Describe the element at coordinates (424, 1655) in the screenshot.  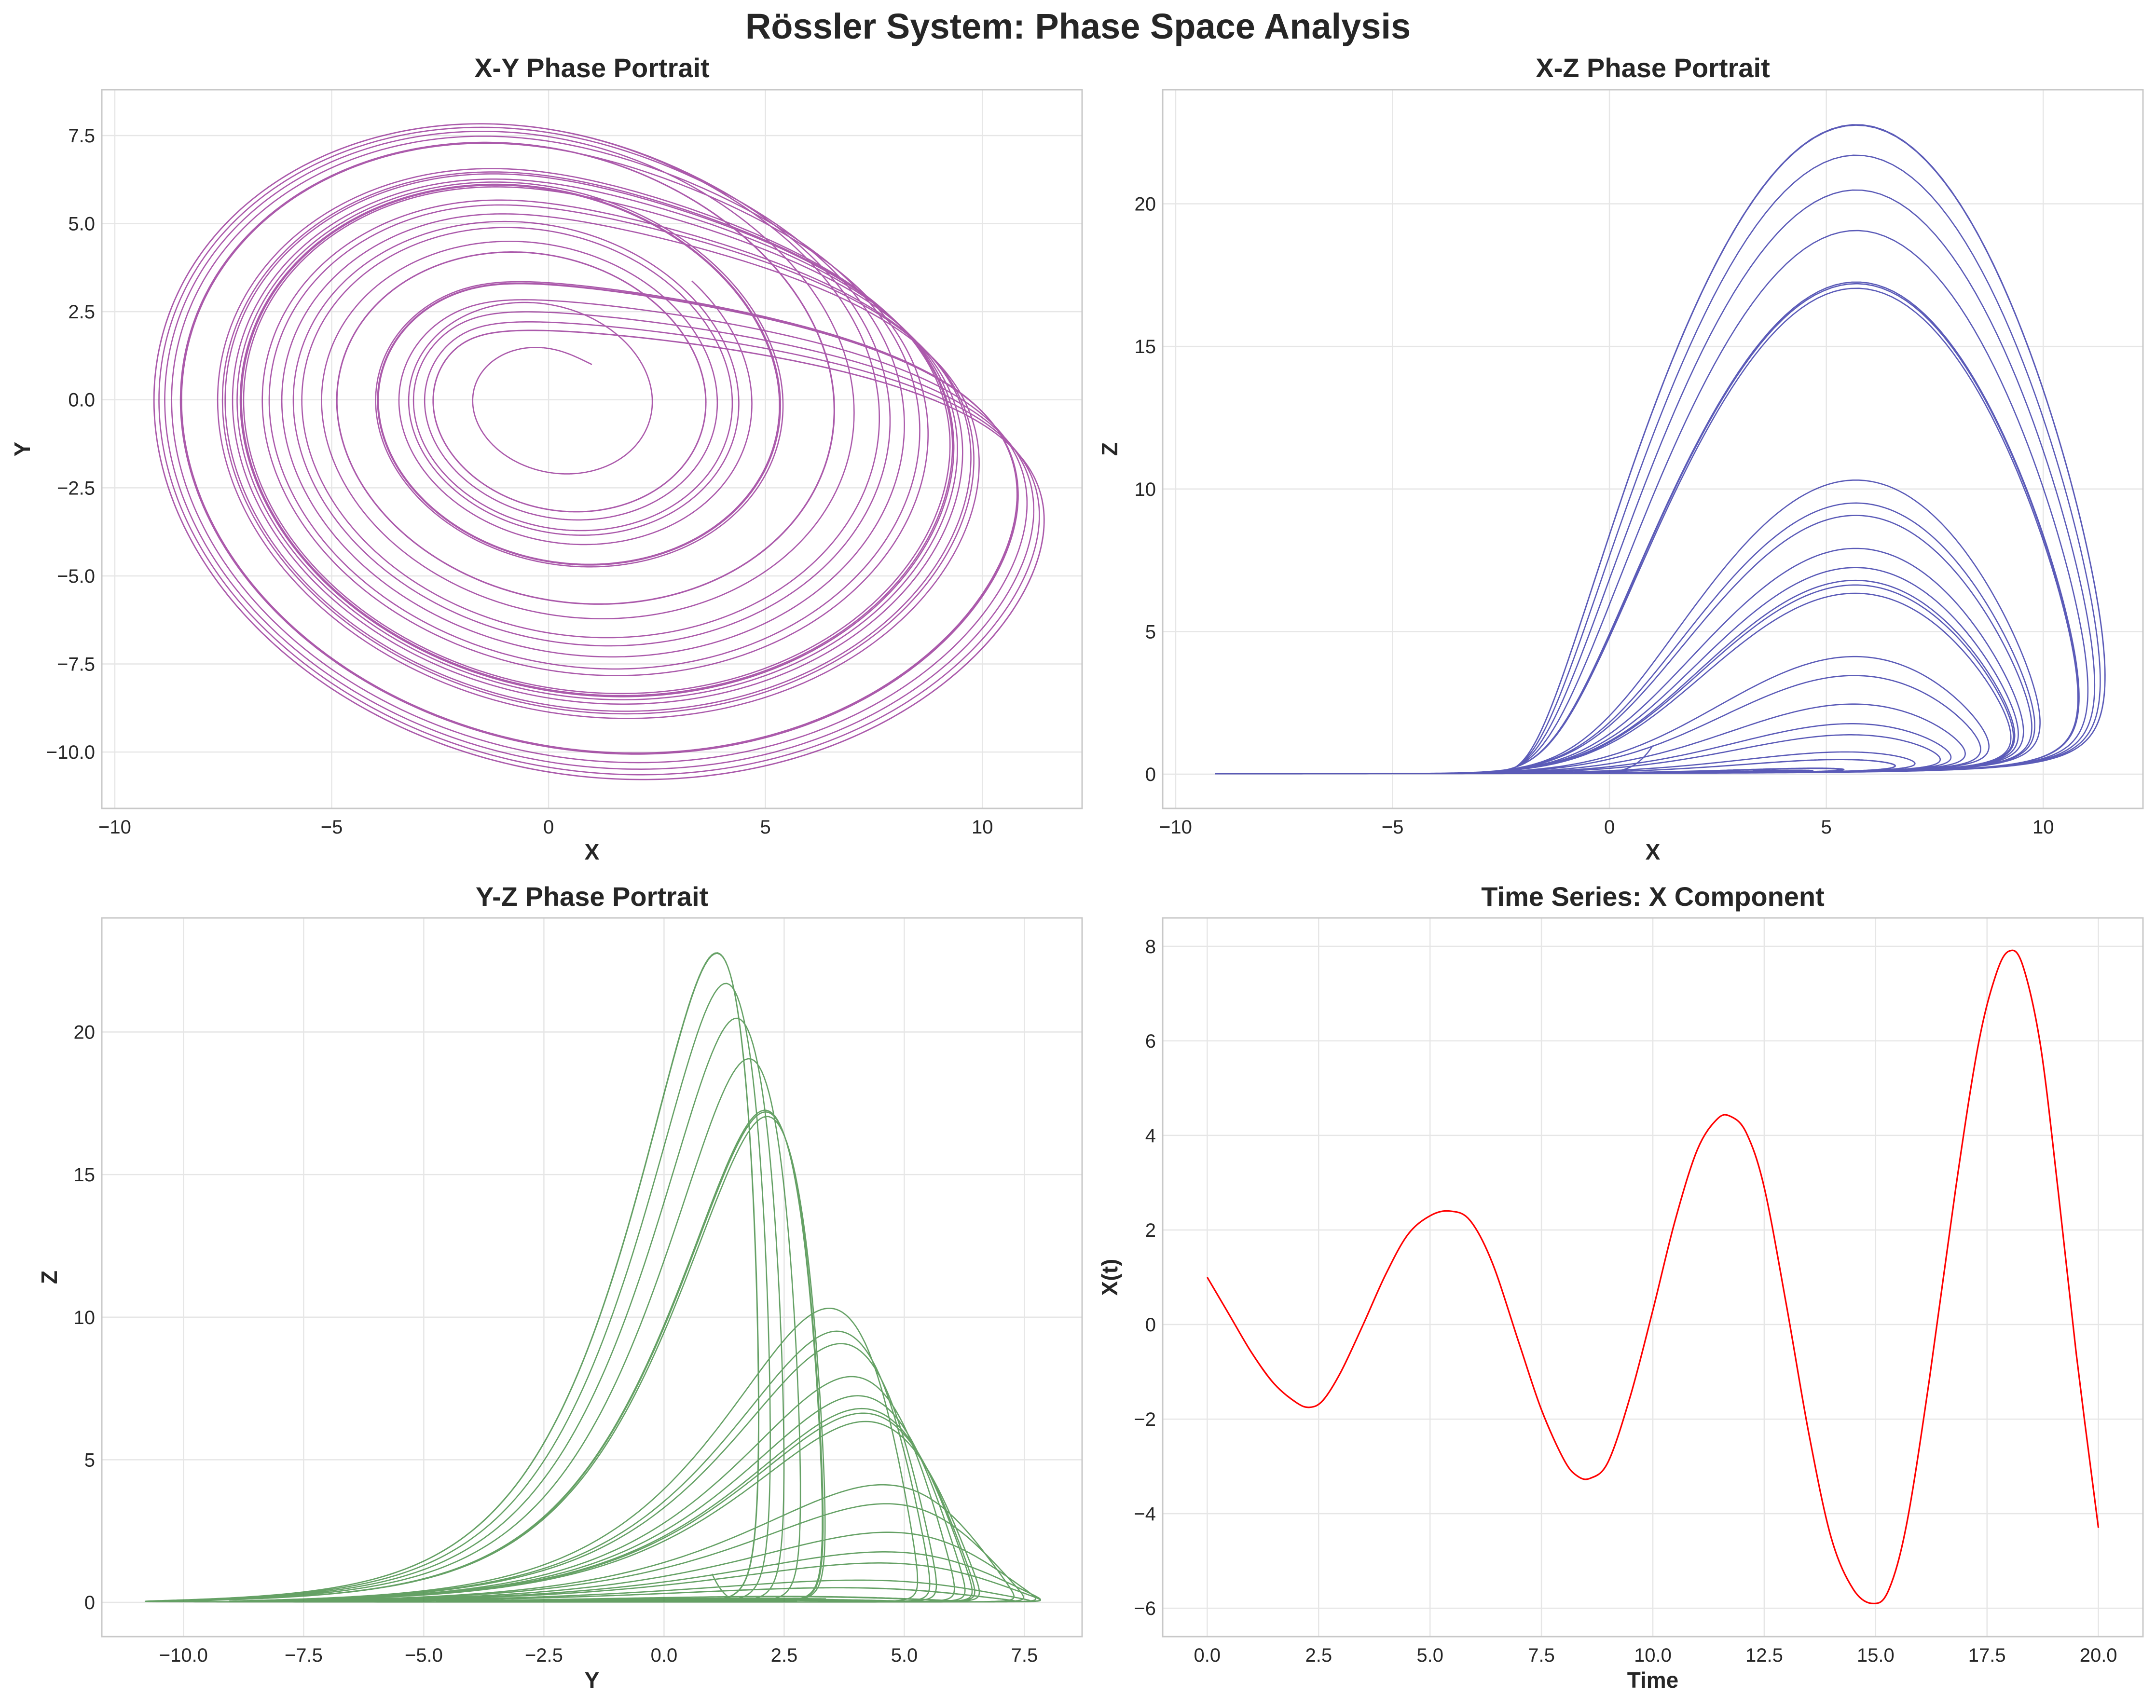
I see `x-tick-label: −5.0` at that location.